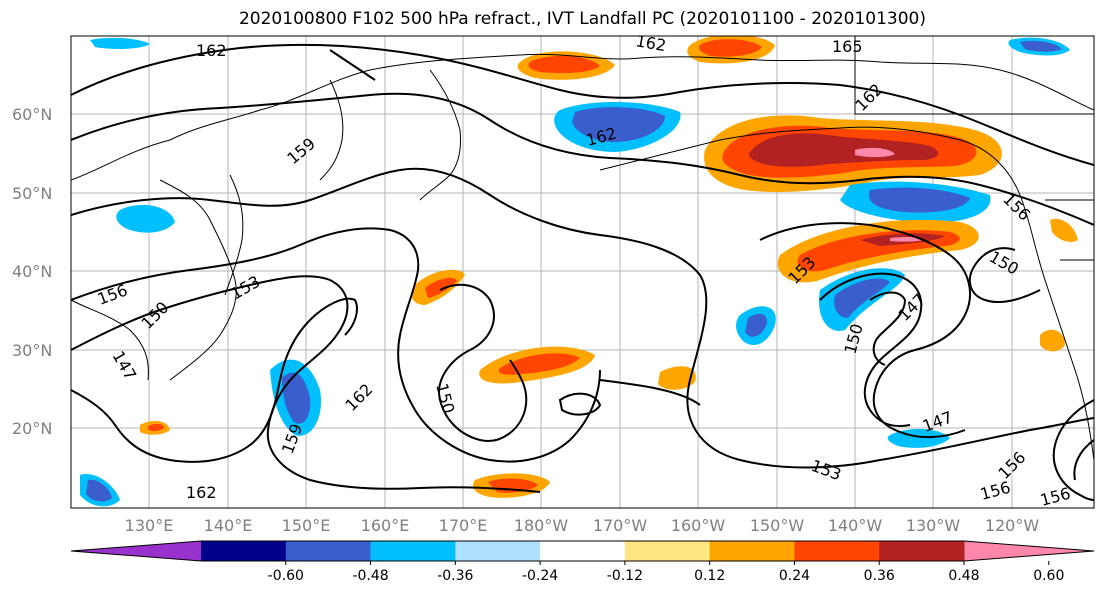  What do you see at coordinates (541, 525) in the screenshot?
I see `lon-label: 180°W` at bounding box center [541, 525].